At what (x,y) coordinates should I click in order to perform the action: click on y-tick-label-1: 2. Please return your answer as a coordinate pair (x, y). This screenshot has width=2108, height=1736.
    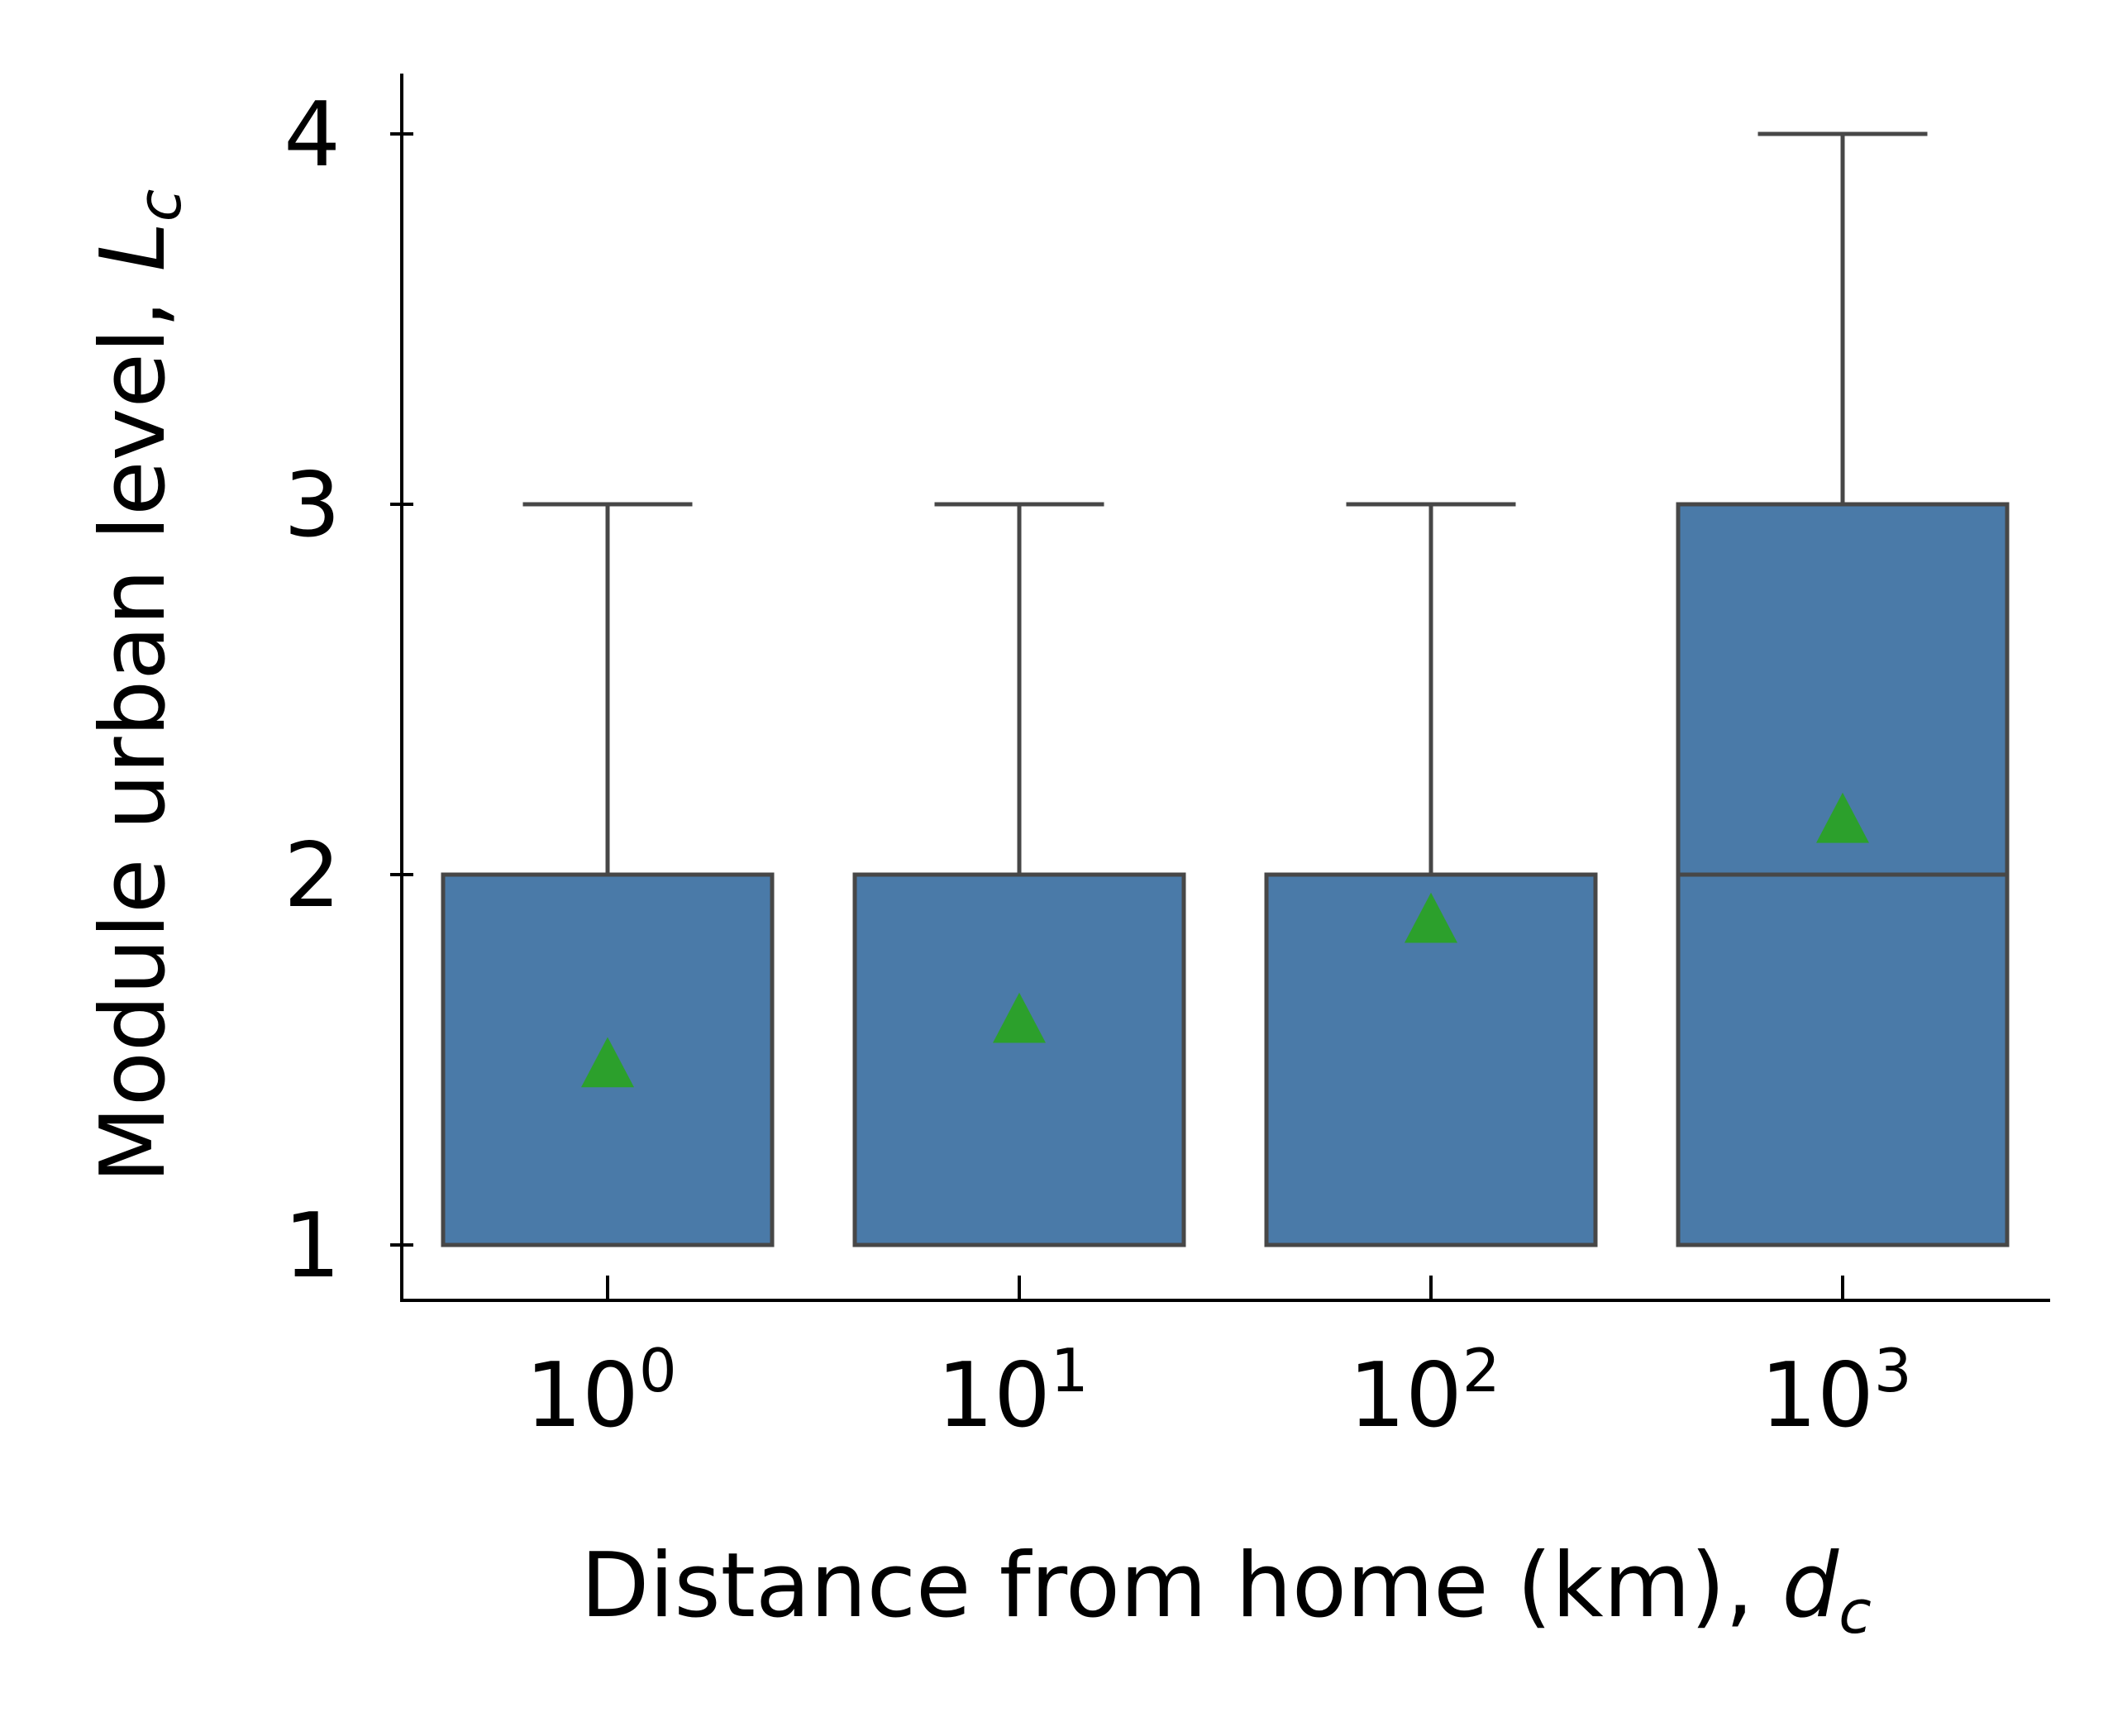
    Looking at the image, I should click on (312, 876).